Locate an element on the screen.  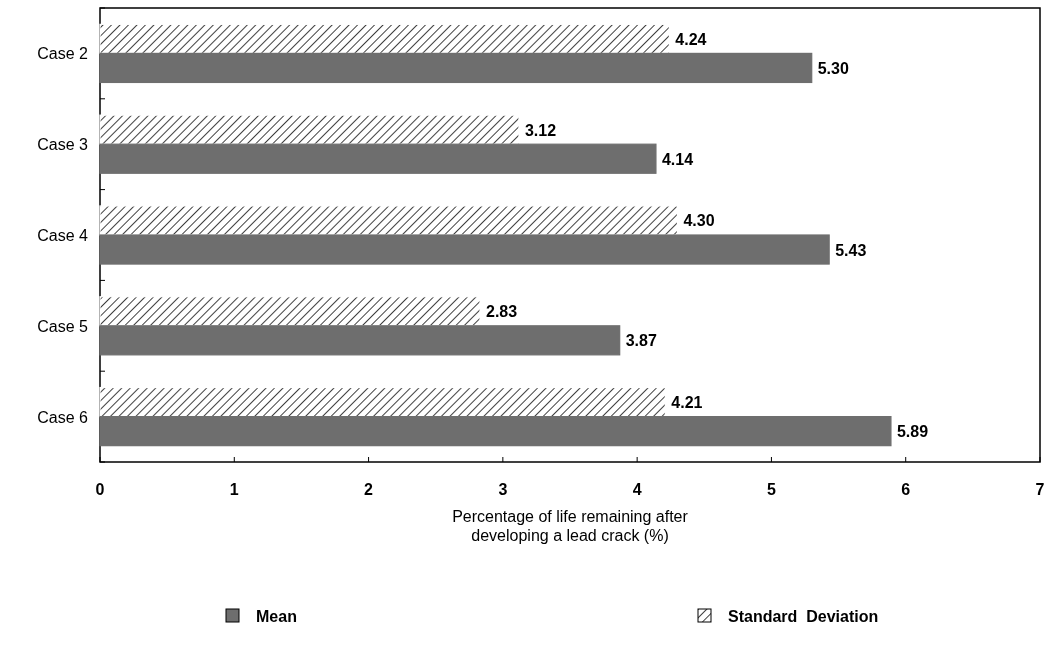
data-label: 4.14 is located at coordinates (677, 159).